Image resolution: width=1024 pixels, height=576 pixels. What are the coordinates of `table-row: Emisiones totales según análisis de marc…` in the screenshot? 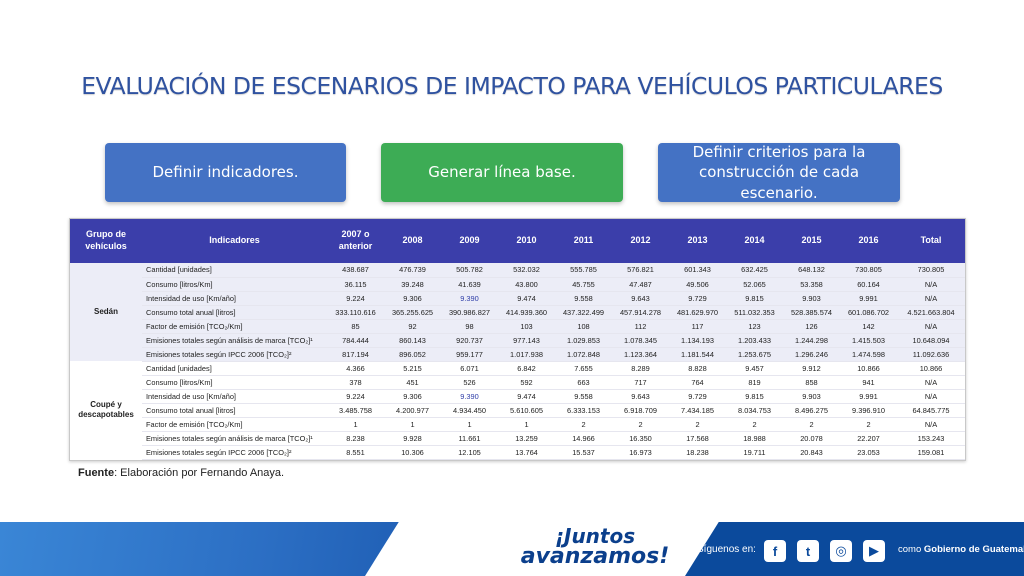 It's located at (517, 340).